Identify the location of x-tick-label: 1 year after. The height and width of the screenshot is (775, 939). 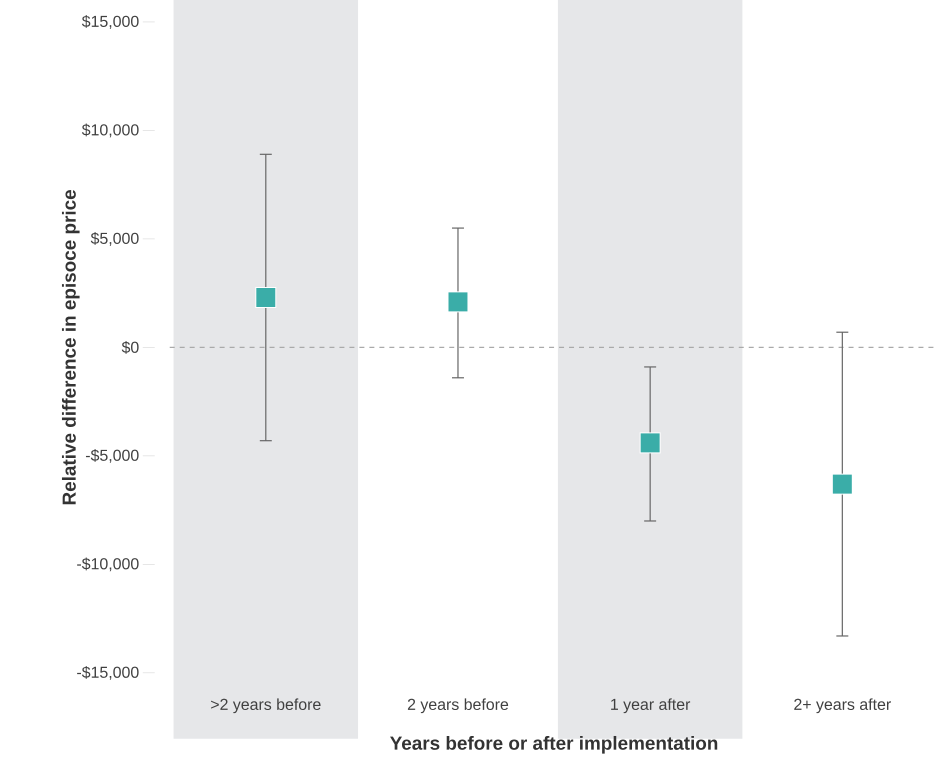
(650, 706).